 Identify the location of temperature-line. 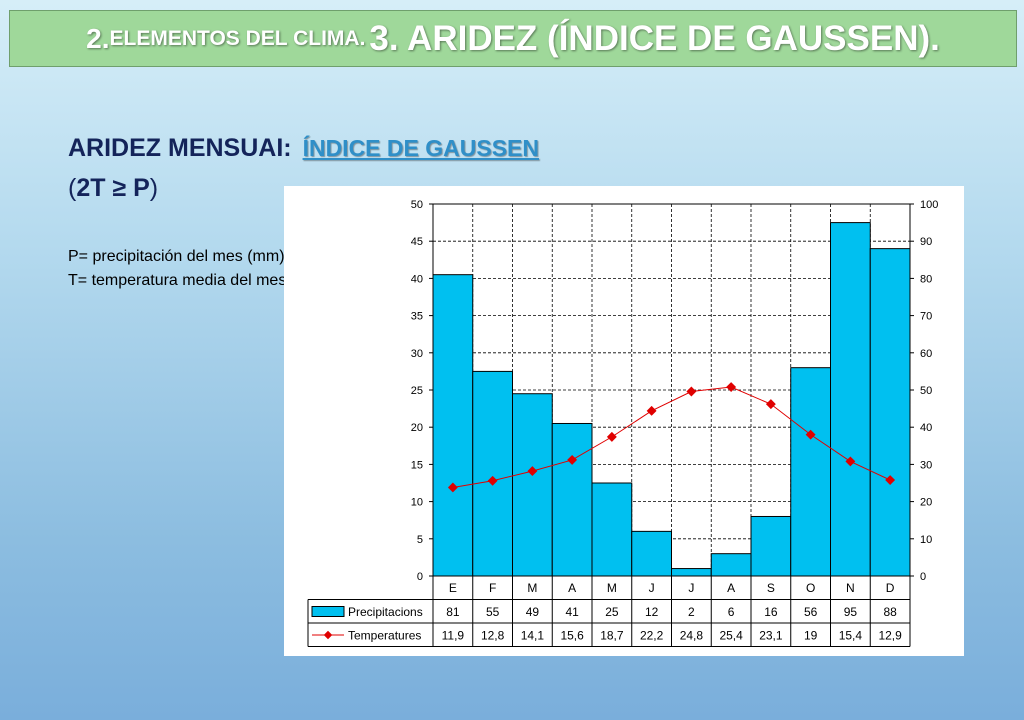
(671, 437).